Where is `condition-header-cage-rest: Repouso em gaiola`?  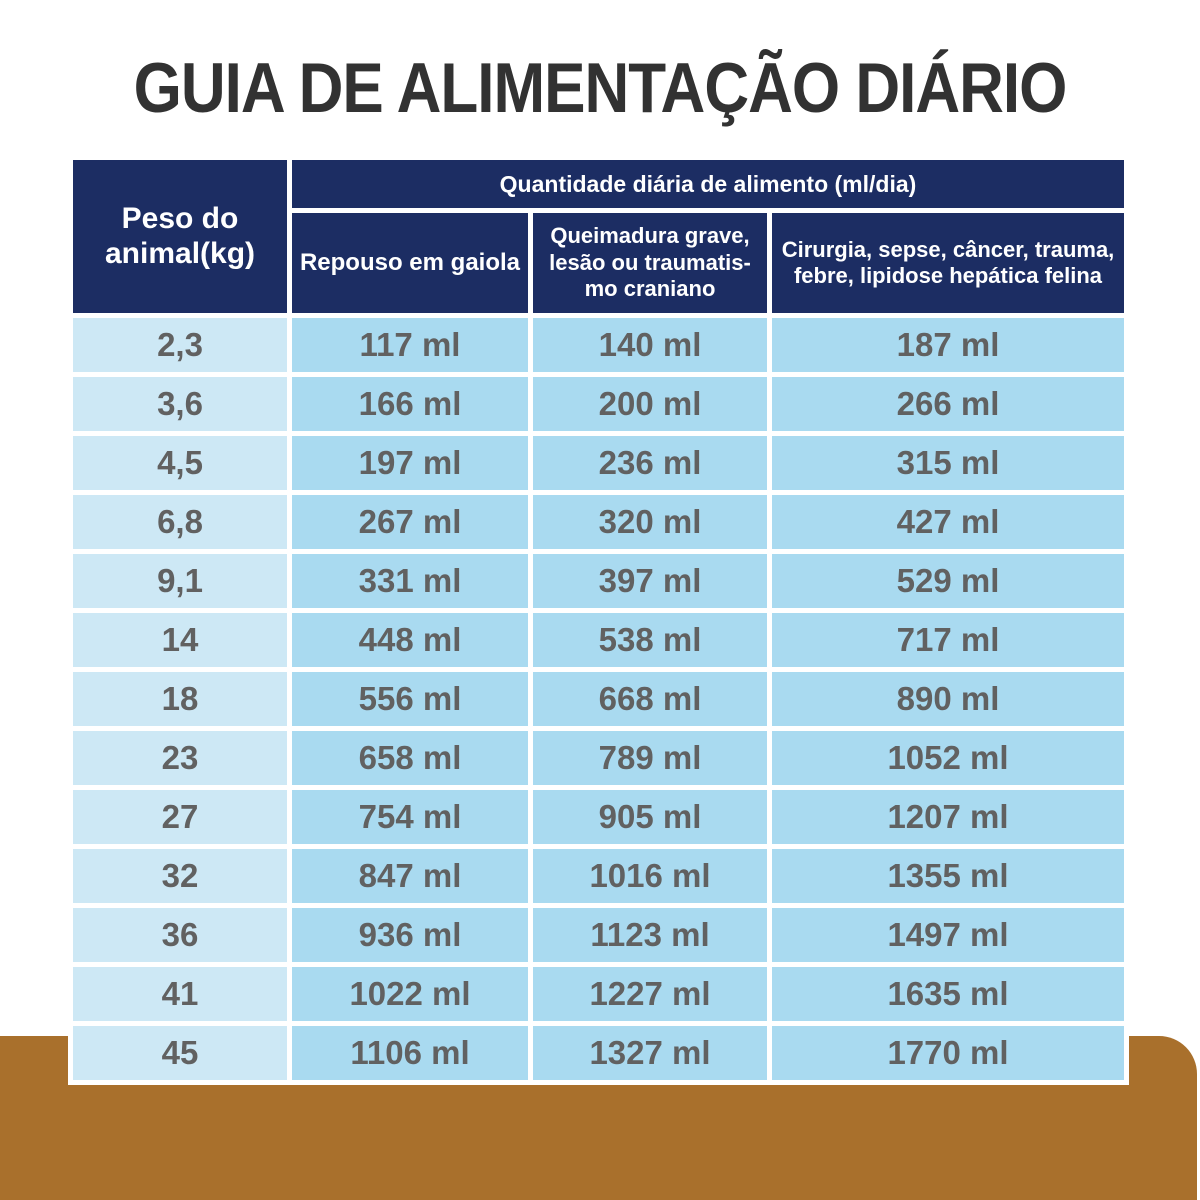
condition-header-cage-rest: Repouso em gaiola is located at coordinates (410, 263).